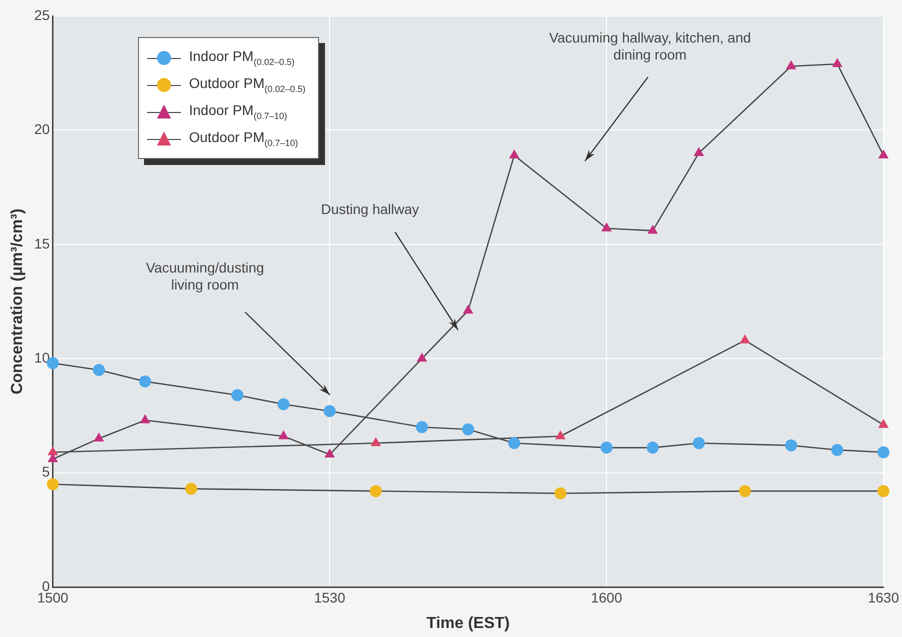 This screenshot has width=902, height=637. What do you see at coordinates (46, 472) in the screenshot?
I see `y-tick-label: 5` at bounding box center [46, 472].